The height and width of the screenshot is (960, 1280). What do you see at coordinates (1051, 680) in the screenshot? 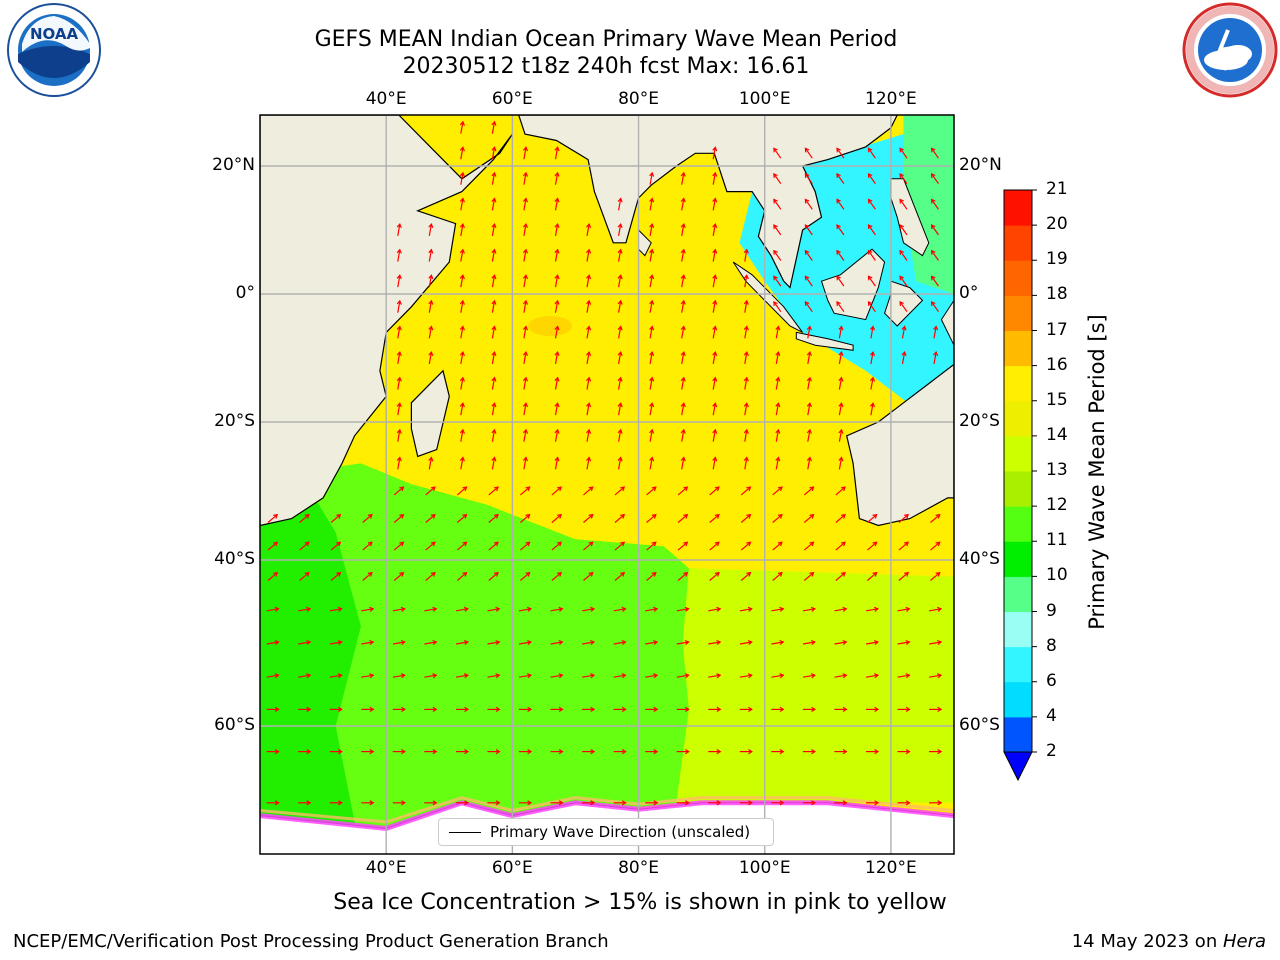
I see `colorbar-tick-label: 6` at bounding box center [1051, 680].